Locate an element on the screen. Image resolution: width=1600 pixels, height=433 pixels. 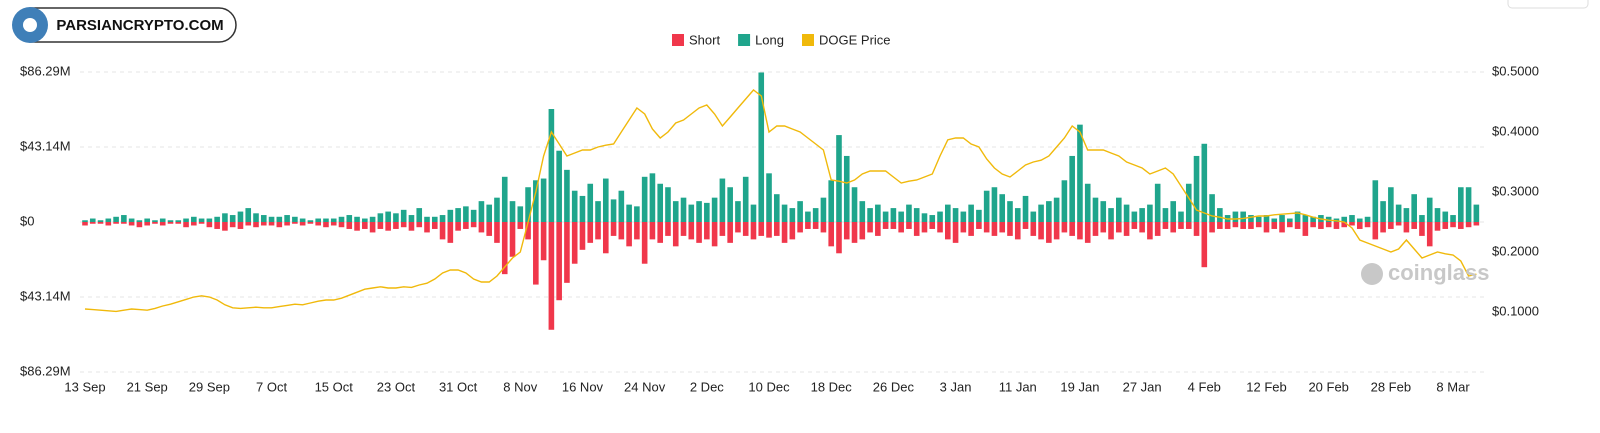
x-tick-label: 24 Nov is located at coordinates (645, 386).